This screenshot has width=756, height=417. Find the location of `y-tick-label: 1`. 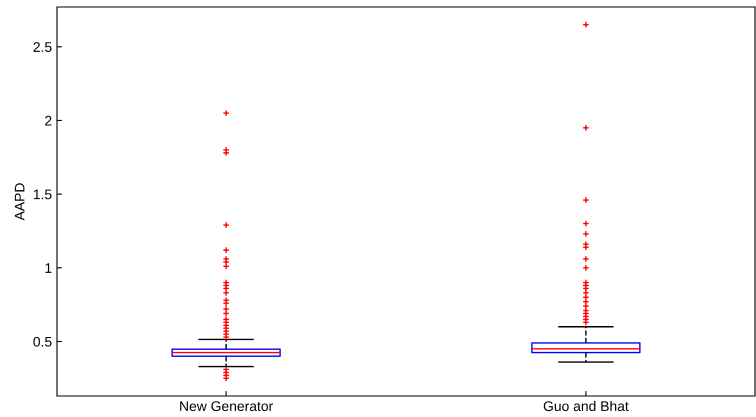

y-tick-label: 1 is located at coordinates (48, 268).